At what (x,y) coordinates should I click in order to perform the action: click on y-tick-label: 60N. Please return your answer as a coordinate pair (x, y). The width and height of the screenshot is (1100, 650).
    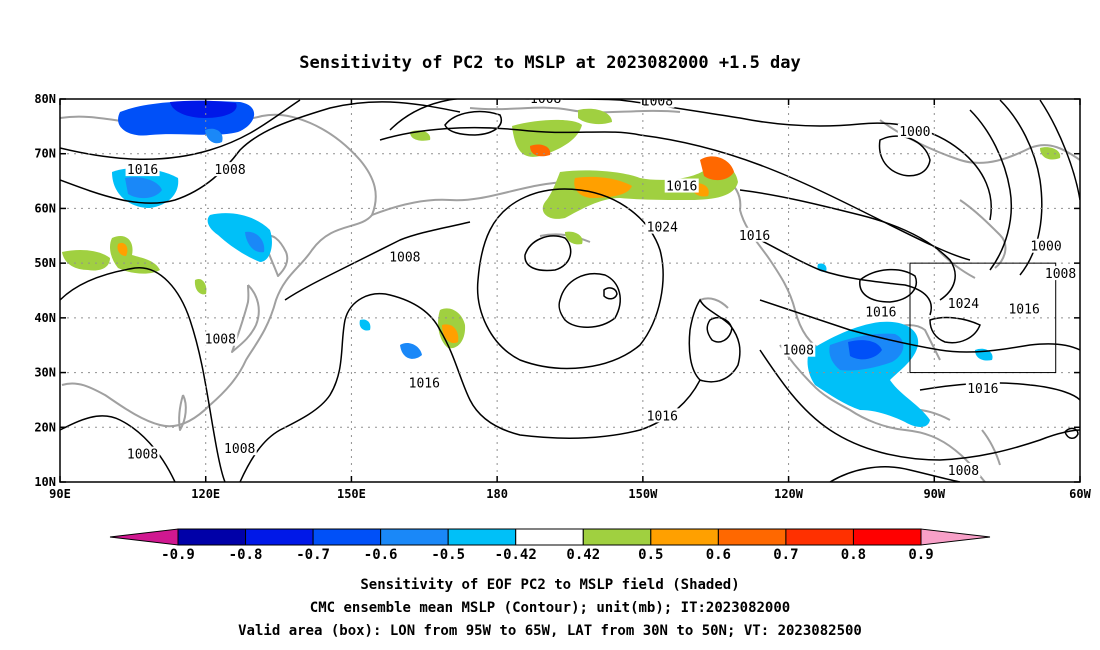
    Looking at the image, I should click on (45, 208).